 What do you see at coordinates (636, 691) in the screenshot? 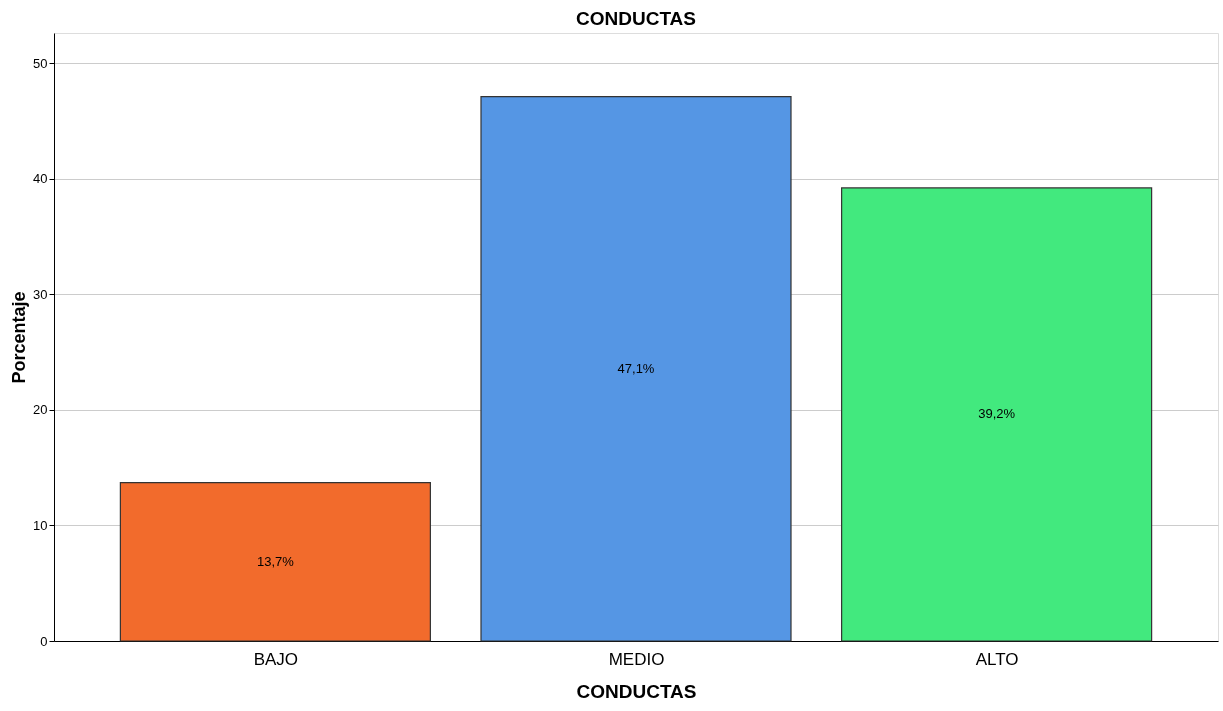
I see `x-axis-title: CONDUCTAS` at bounding box center [636, 691].